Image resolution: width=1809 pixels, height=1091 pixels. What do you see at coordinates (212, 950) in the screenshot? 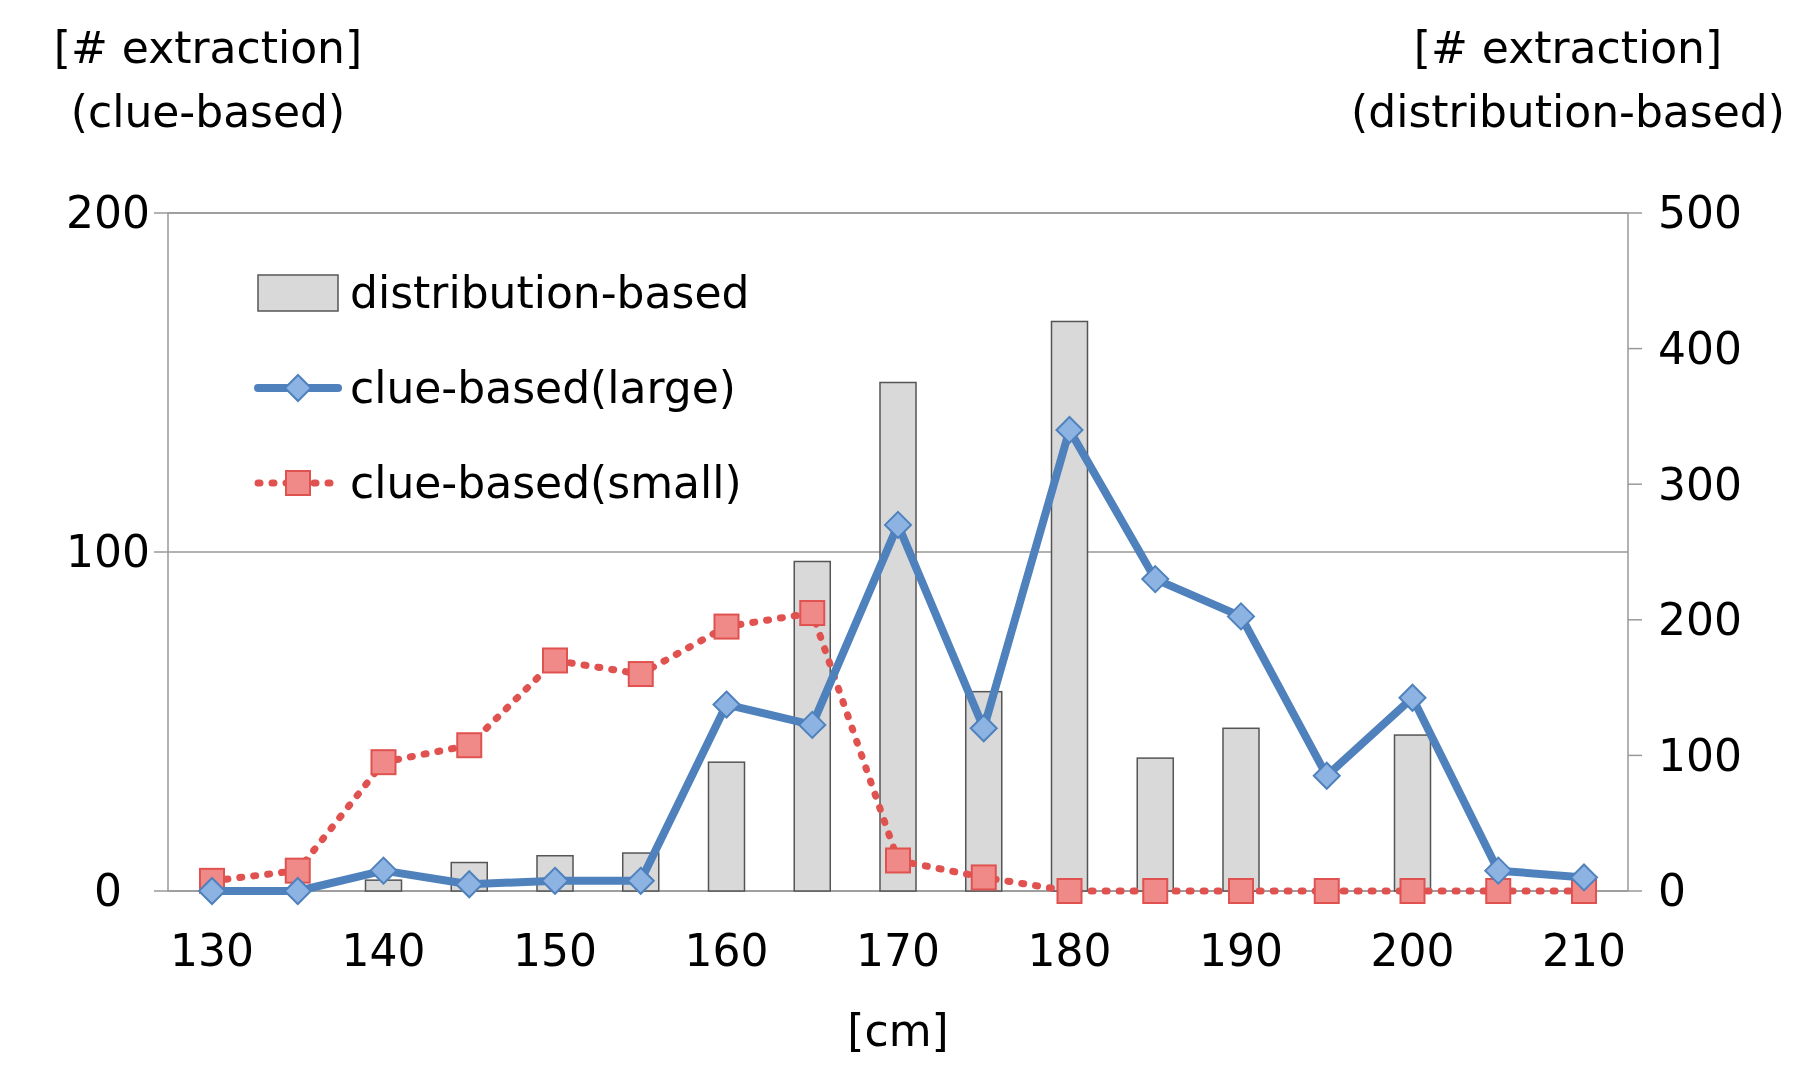
I see `x-tick-label: 130` at bounding box center [212, 950].